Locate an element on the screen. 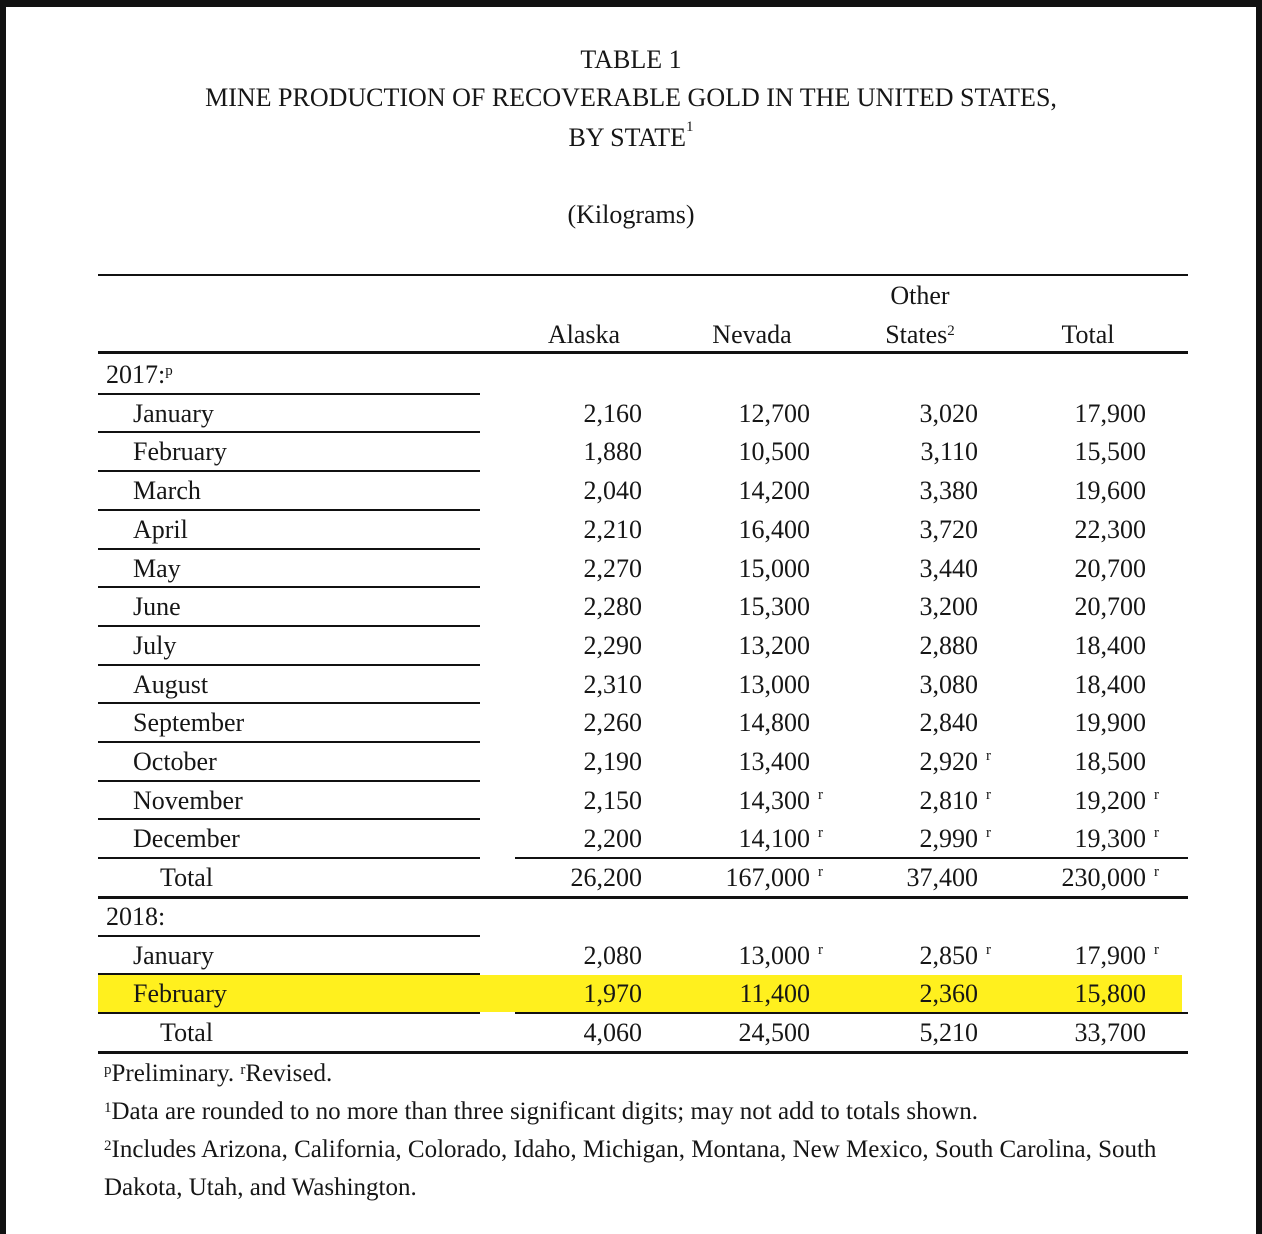 The height and width of the screenshot is (1234, 1262). cell-value: 5,210 is located at coordinates (949, 1032).